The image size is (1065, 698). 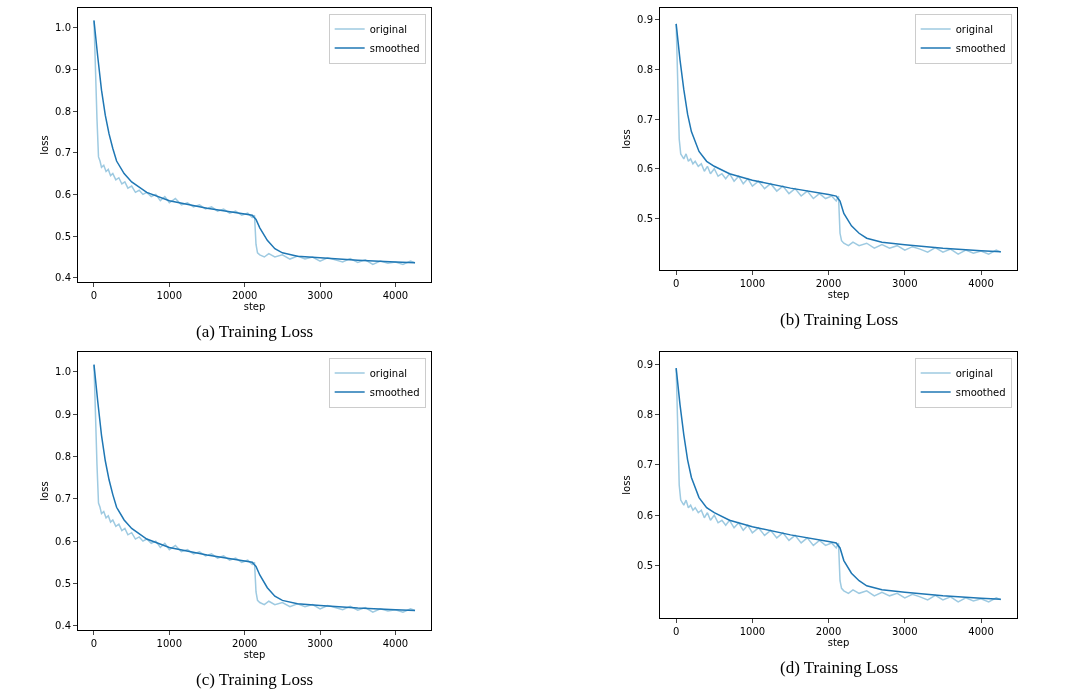 I want to click on text: (a) Training Loss, so click(x=255, y=331).